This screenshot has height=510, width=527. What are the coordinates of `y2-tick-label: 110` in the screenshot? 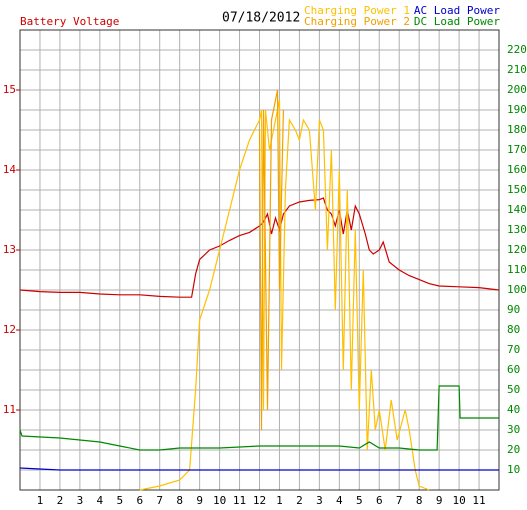 It's located at (517, 269).